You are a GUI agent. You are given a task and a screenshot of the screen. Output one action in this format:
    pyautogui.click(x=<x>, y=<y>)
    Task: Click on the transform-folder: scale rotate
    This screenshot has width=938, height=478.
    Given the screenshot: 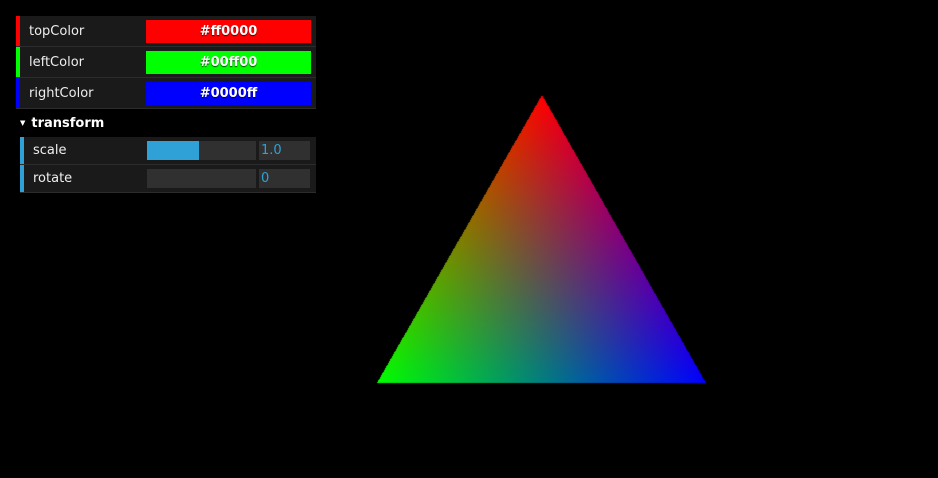 What is the action you would take?
    pyautogui.click(x=168, y=165)
    